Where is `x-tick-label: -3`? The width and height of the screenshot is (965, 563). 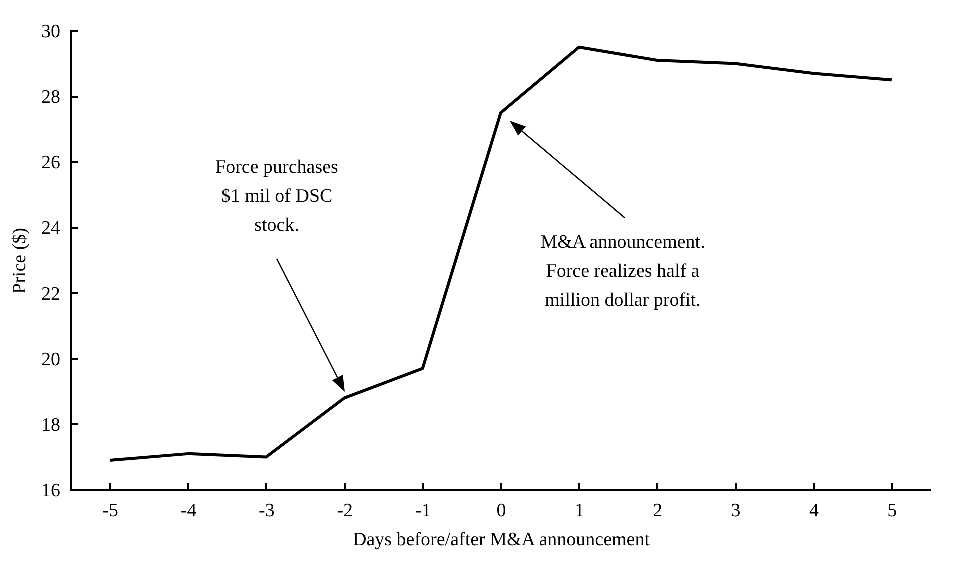
x-tick-label: -3 is located at coordinates (267, 511).